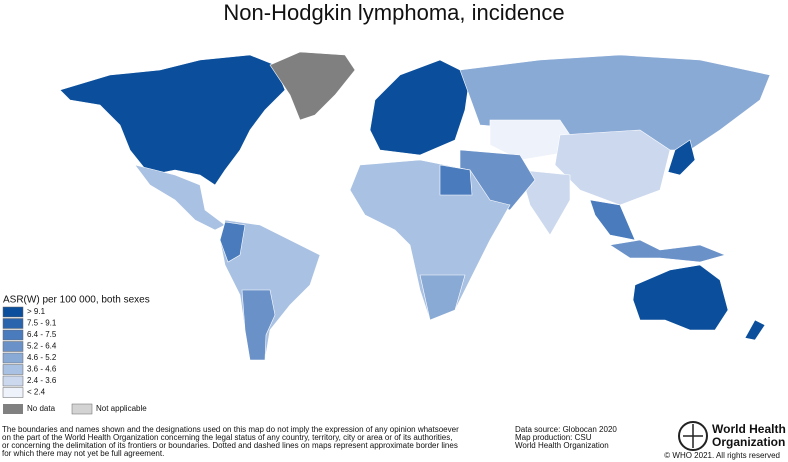 Image resolution: width=788 pixels, height=462 pixels. Describe the element at coordinates (121, 408) in the screenshot. I see `legend-label: Not applicable` at that location.